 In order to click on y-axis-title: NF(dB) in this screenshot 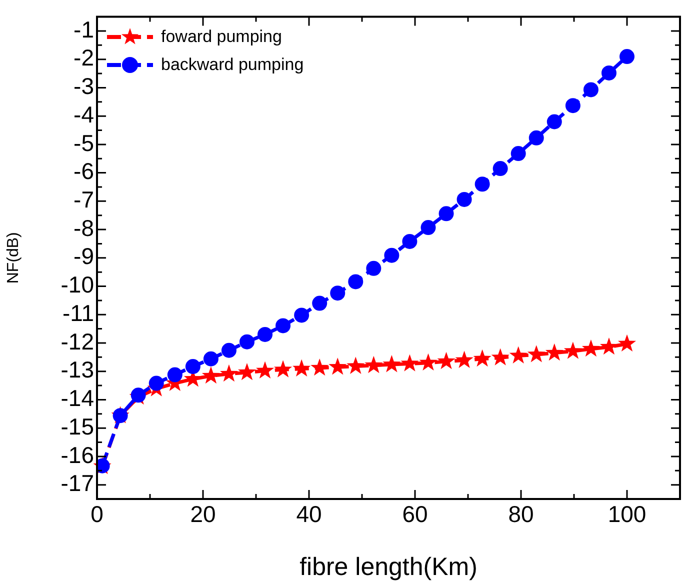, I will do `click(13, 258)`.